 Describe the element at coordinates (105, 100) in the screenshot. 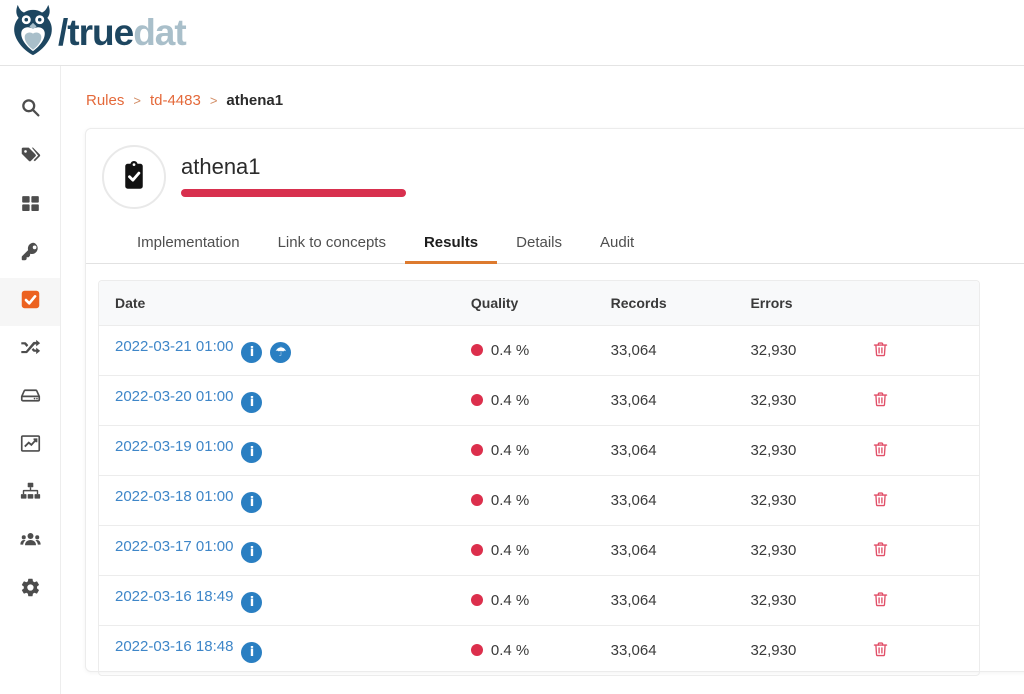

I see `breadcrumb-rules-link: Rules` at that location.